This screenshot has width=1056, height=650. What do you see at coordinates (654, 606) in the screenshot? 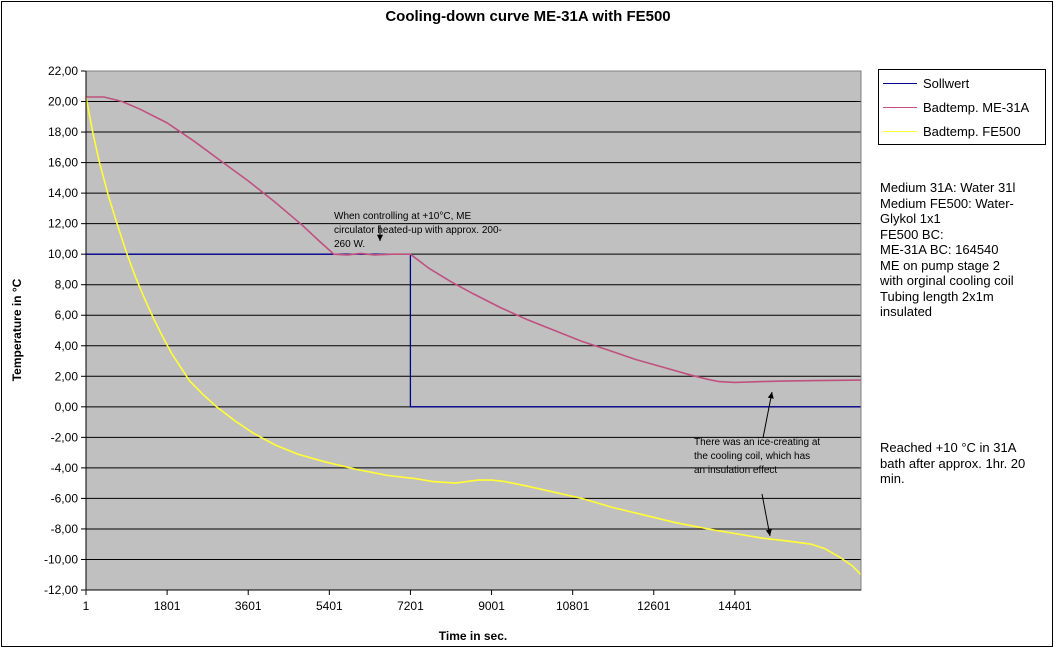
I see `x-tick-label: 12601` at bounding box center [654, 606].